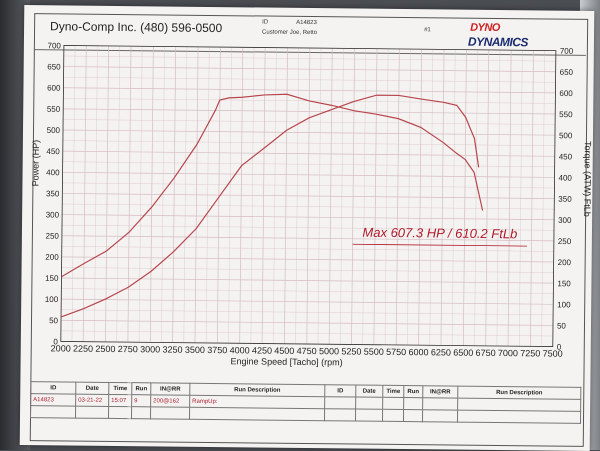 The image size is (600, 451). I want to click on x-tick-label: 6250, so click(441, 352).